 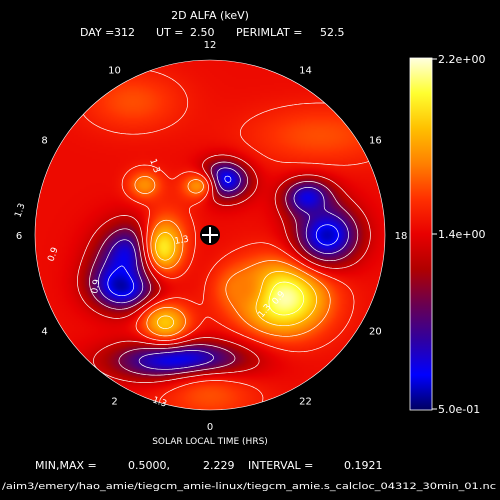 What do you see at coordinates (114, 71) in the screenshot?
I see `hour-tick-label: 10` at bounding box center [114, 71].